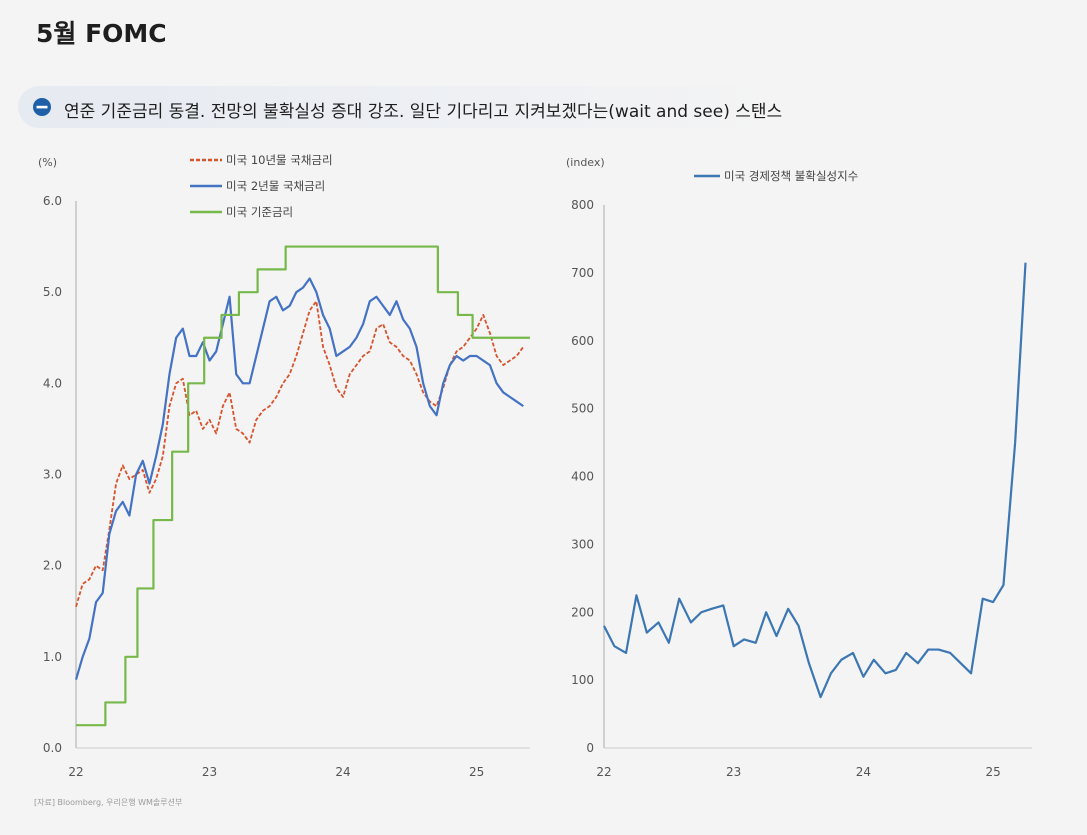  I want to click on legend-label: 미국 기준금리, so click(259, 212).